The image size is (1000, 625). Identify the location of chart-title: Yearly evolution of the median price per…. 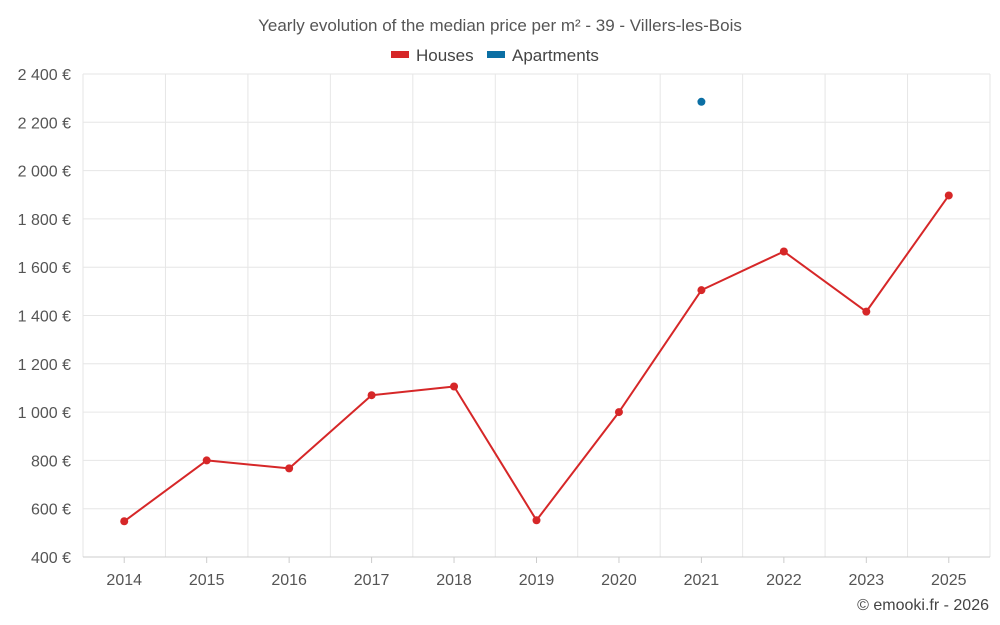
(500, 25).